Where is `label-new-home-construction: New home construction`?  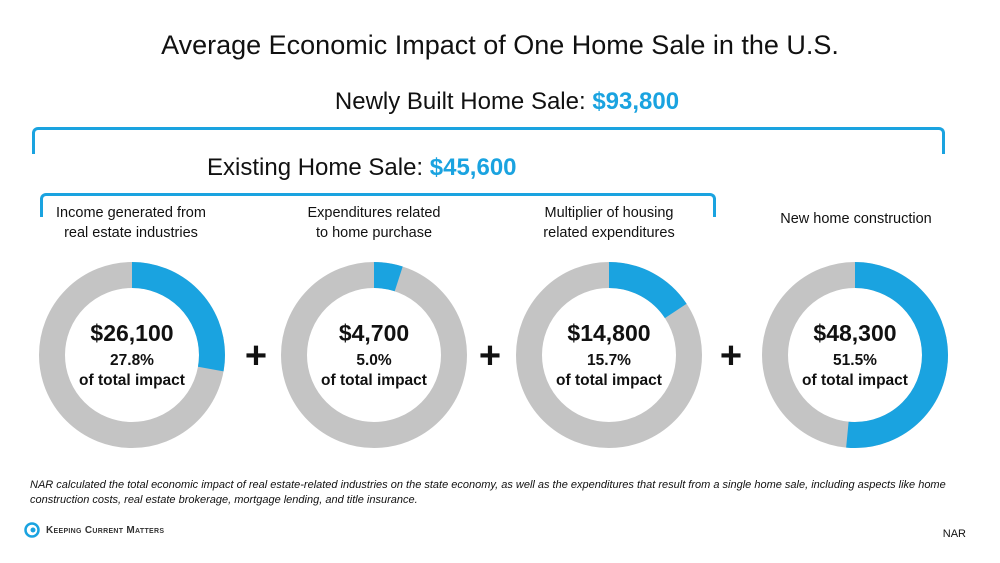 label-new-home-construction: New home construction is located at coordinates (856, 219).